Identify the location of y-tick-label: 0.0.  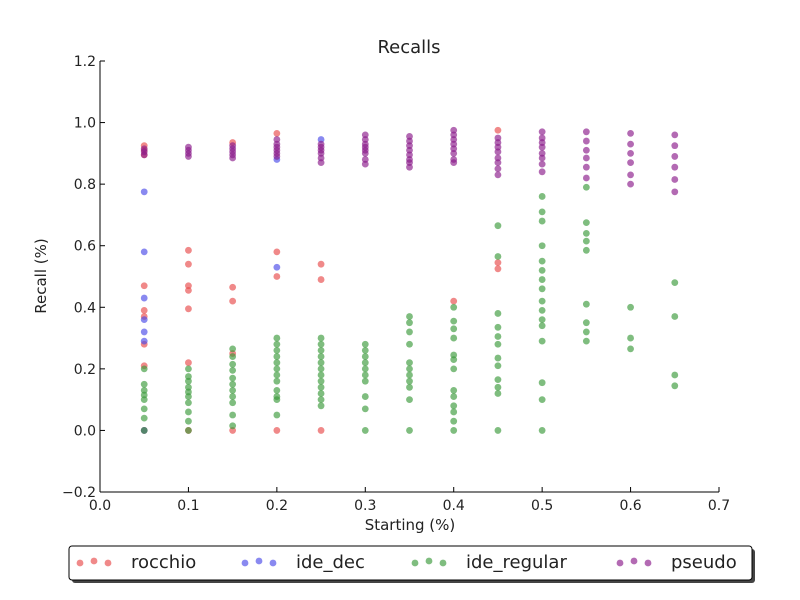
(85, 431).